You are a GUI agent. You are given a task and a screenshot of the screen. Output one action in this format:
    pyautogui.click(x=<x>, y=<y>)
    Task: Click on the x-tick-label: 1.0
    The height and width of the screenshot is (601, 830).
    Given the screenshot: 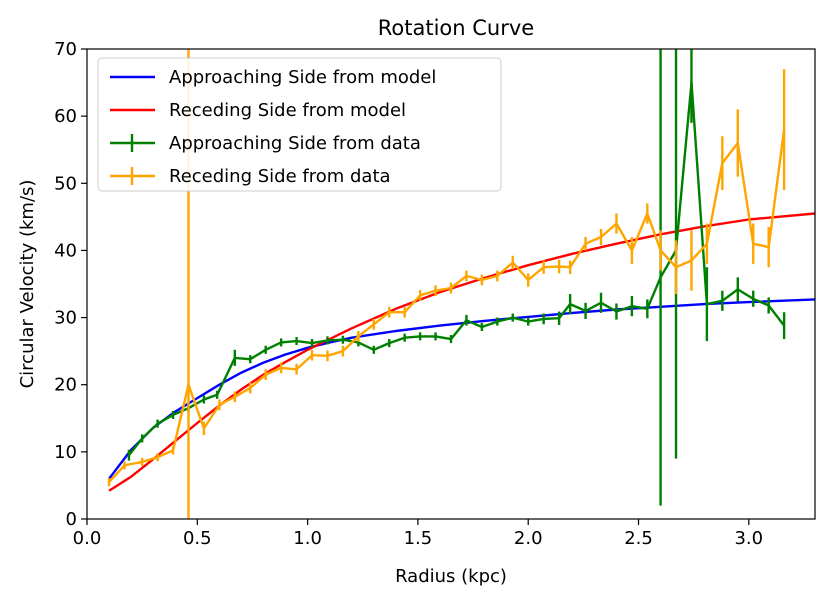 What is the action you would take?
    pyautogui.click(x=307, y=538)
    